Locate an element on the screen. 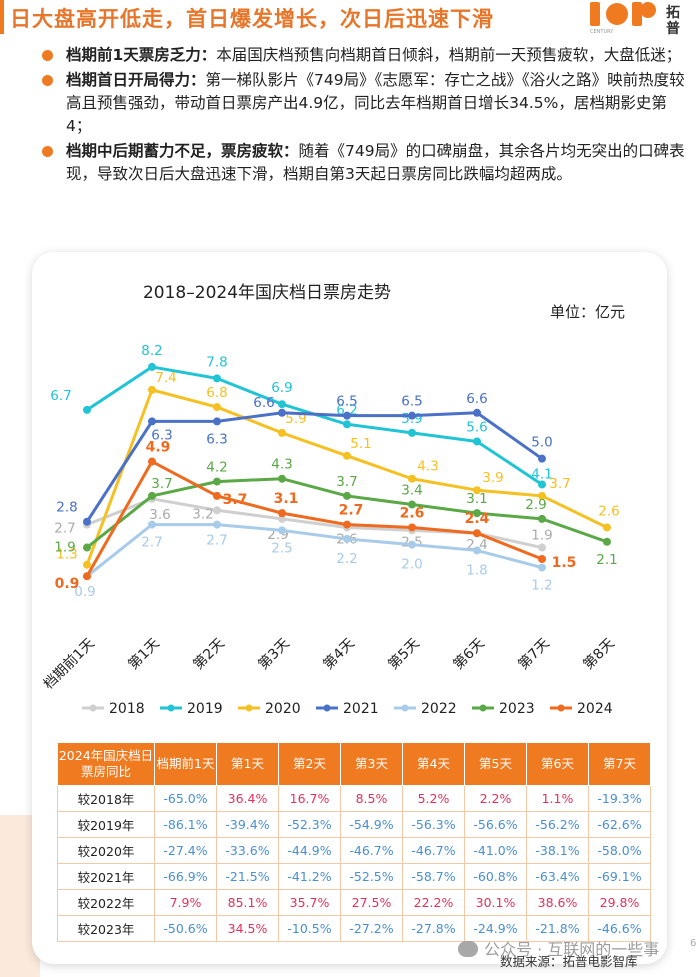  legend-label-2023: 2023 is located at coordinates (517, 709).